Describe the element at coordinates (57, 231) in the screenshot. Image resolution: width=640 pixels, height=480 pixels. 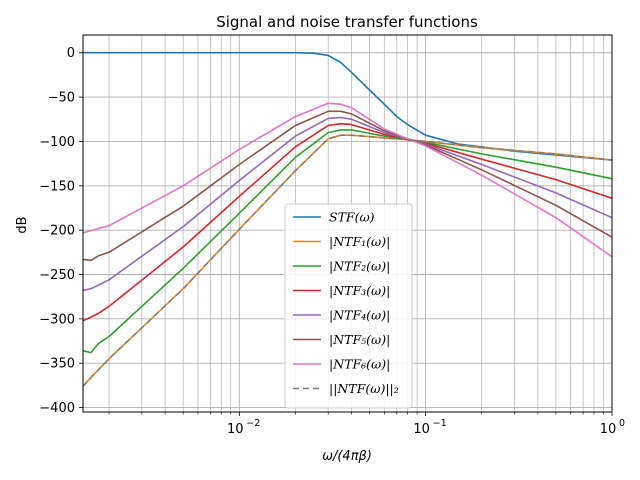
I see `y-tick-label: −200` at that location.